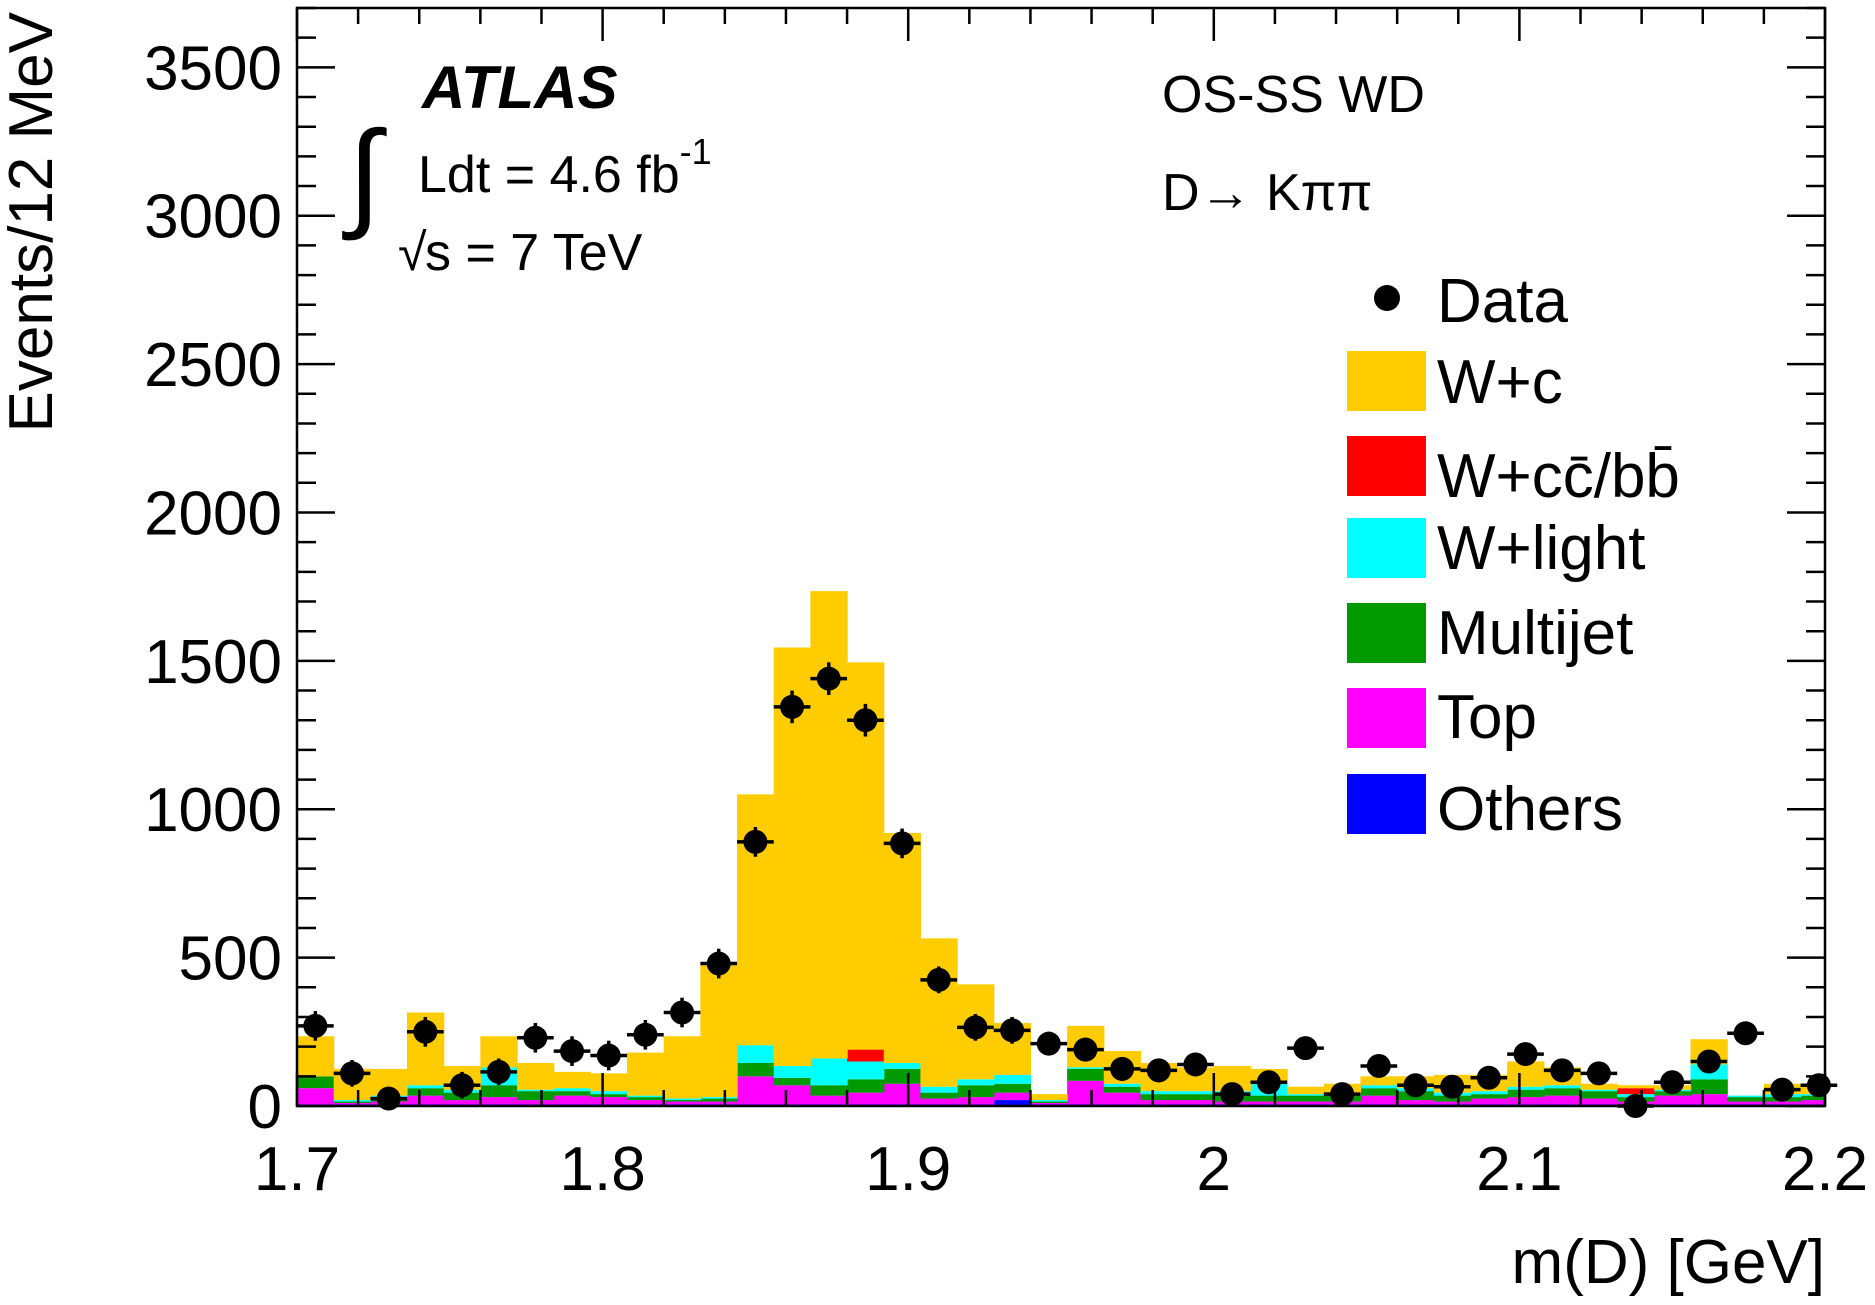 The image size is (1875, 1305). I want to click on legend-marker-data, so click(1387, 298).